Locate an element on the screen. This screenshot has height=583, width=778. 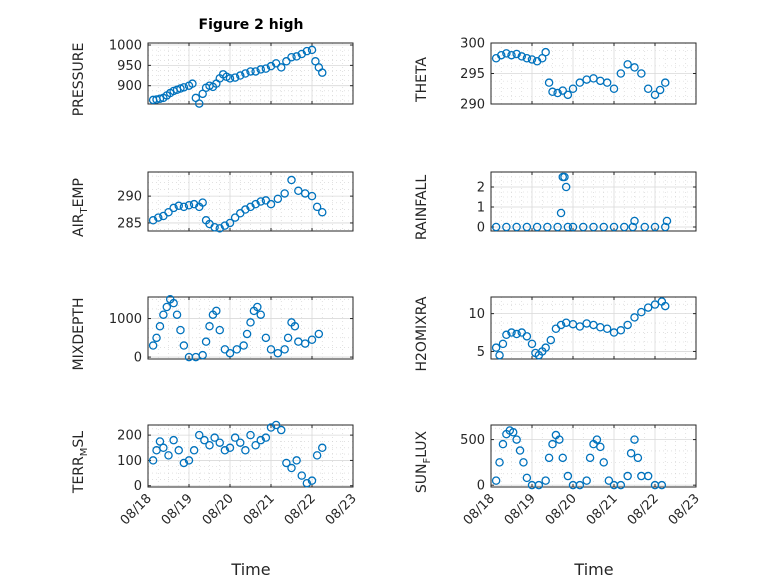
figure-title: Figure 2 high is located at coordinates (251, 25).